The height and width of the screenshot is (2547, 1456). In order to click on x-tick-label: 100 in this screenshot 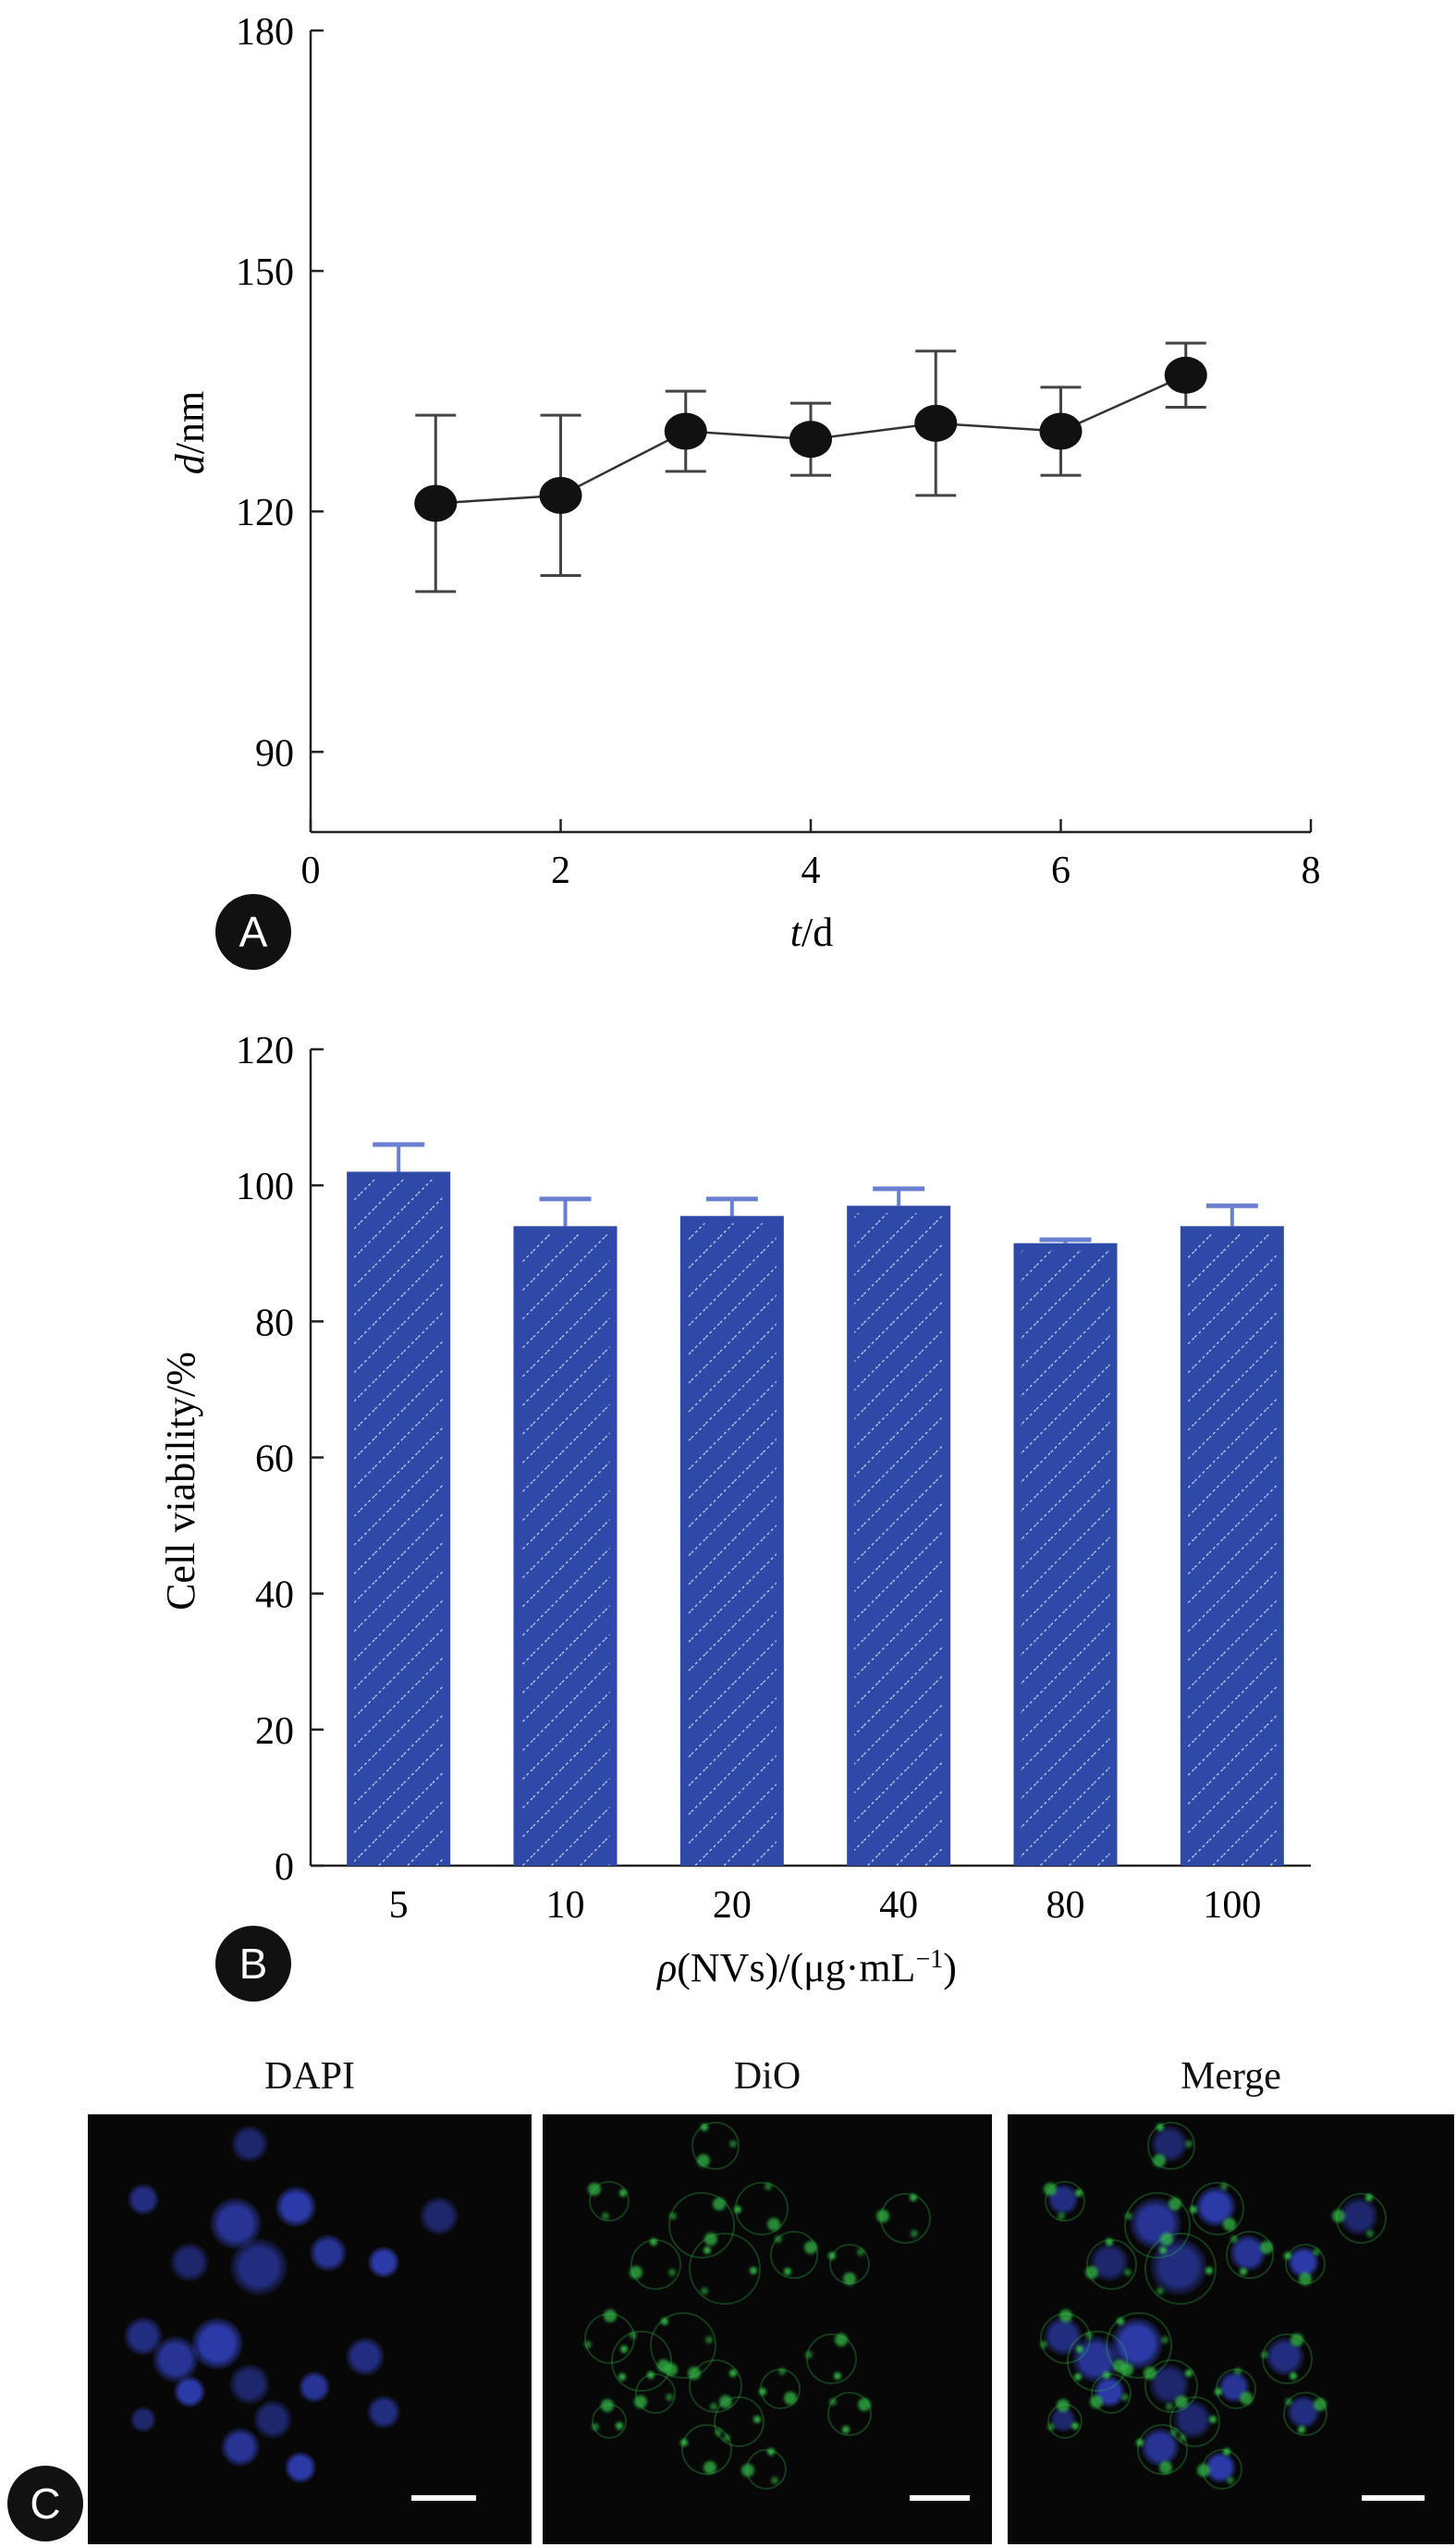, I will do `click(1232, 1906)`.